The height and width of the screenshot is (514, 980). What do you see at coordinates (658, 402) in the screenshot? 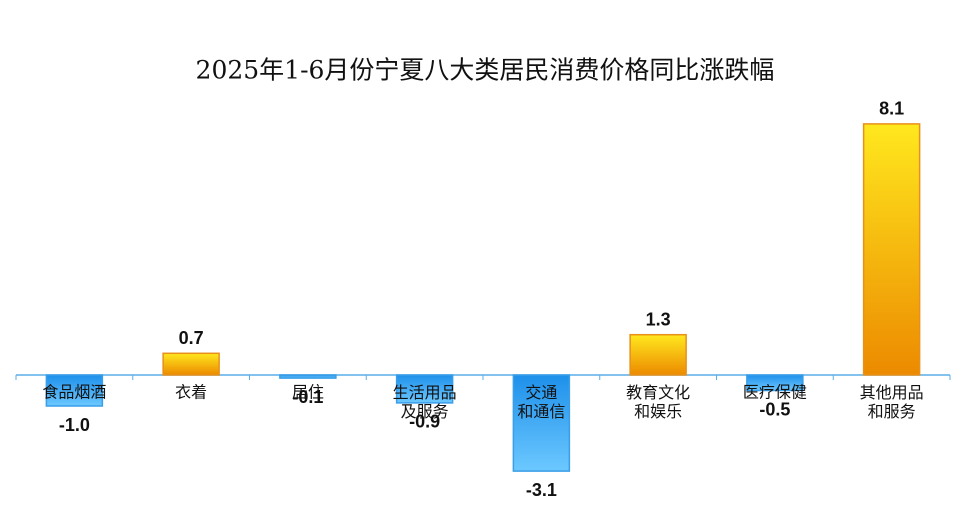
I see `x-tick-label: 教育文化和娱乐` at bounding box center [658, 402].